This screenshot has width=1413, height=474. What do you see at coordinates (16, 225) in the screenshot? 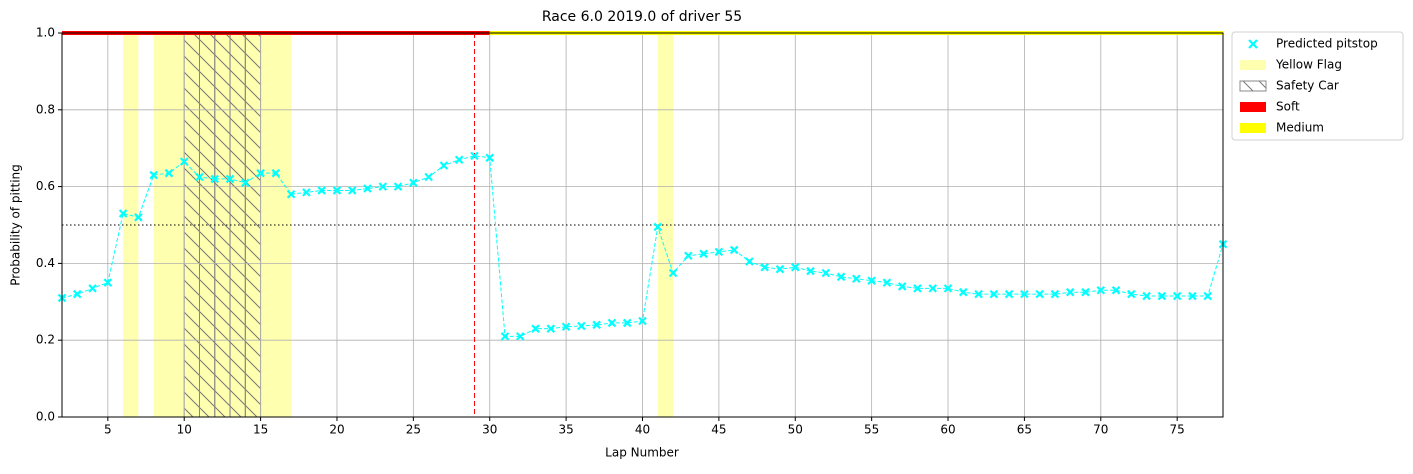
I see `y-axis-label: Probability of pitting` at bounding box center [16, 225].